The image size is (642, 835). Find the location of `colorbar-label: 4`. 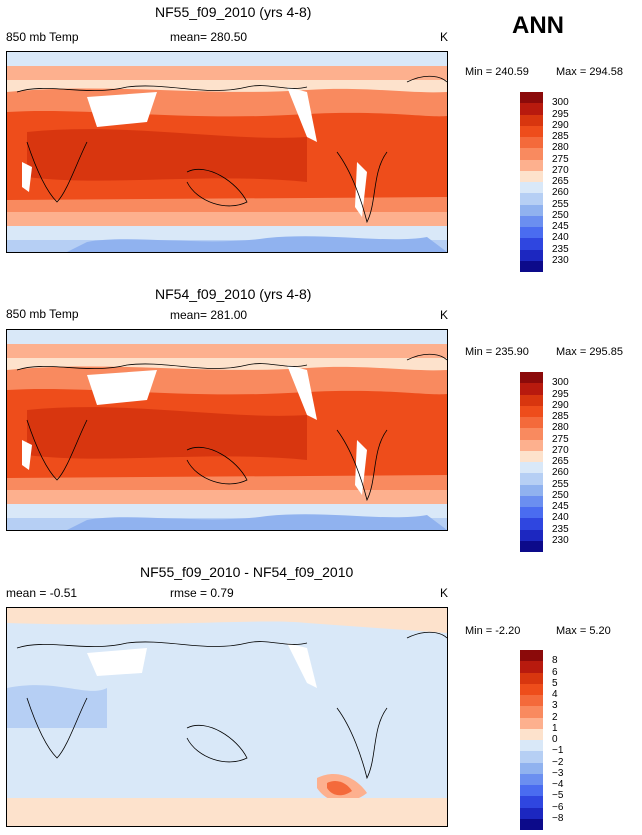

colorbar-label: 4 is located at coordinates (555, 694).